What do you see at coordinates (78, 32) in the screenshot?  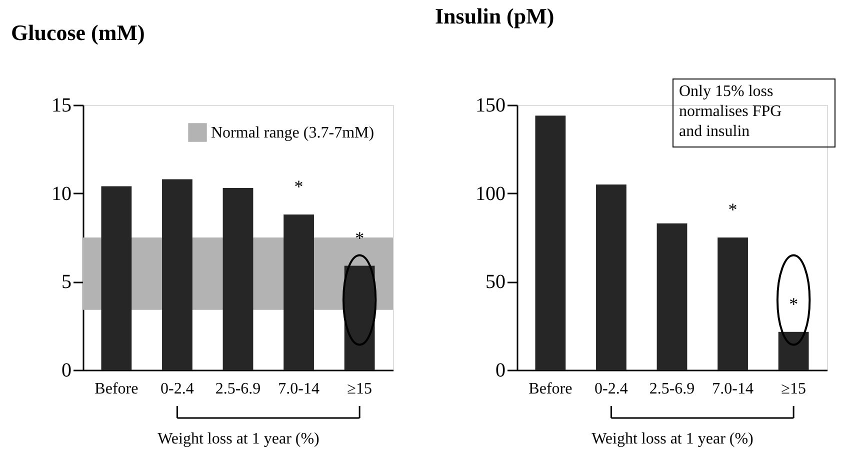 I see `chart-title: Glucose (mM)` at bounding box center [78, 32].